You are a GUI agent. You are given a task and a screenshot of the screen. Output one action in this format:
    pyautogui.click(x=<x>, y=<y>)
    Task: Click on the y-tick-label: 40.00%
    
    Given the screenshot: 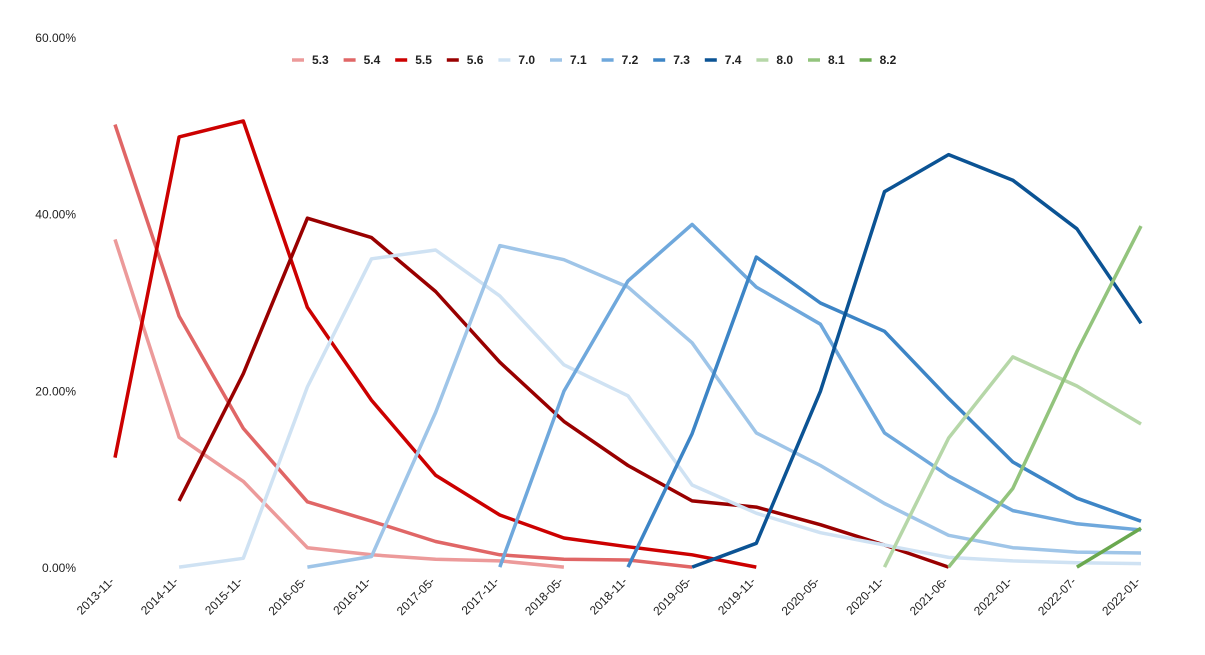 What is the action you would take?
    pyautogui.click(x=55, y=215)
    